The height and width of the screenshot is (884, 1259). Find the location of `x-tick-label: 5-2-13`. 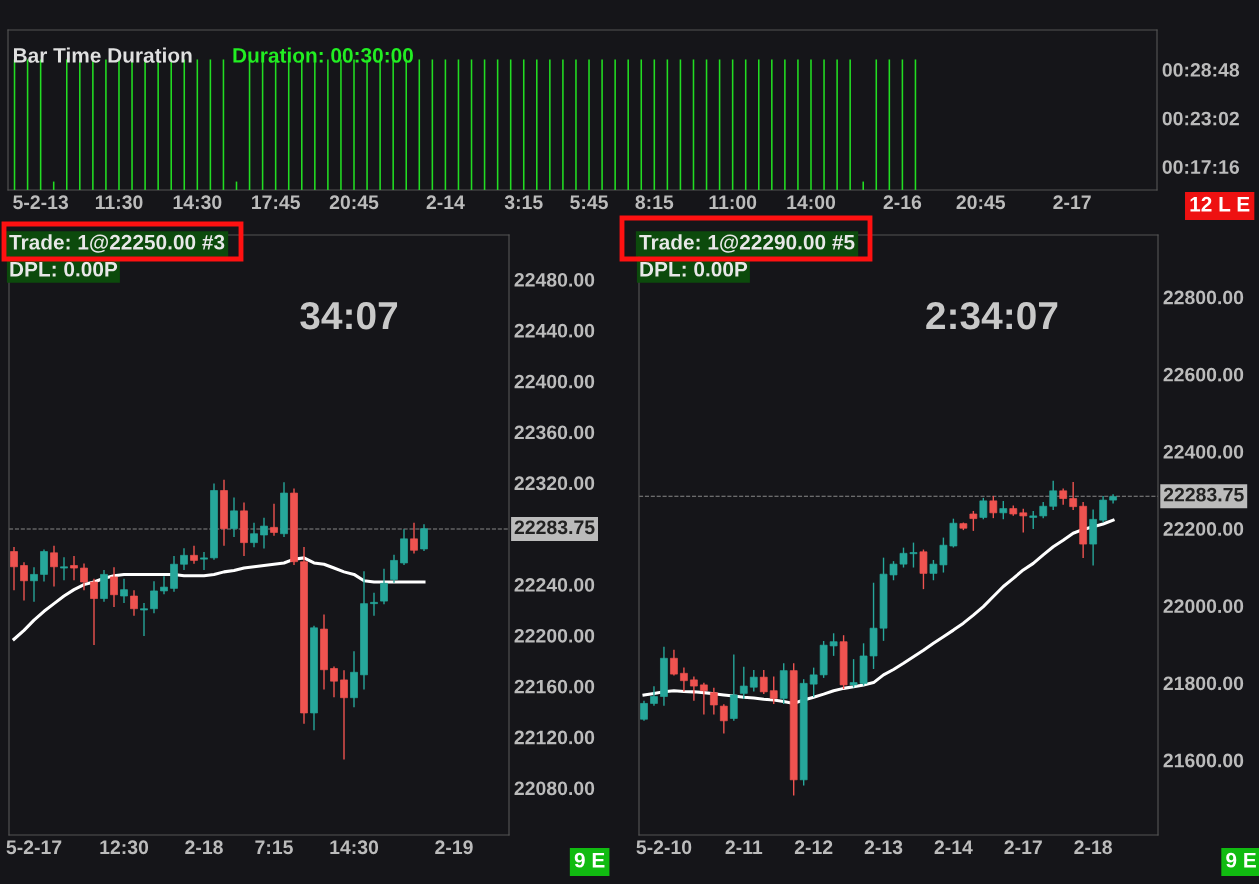

x-tick-label: 5-2-13 is located at coordinates (41, 202).